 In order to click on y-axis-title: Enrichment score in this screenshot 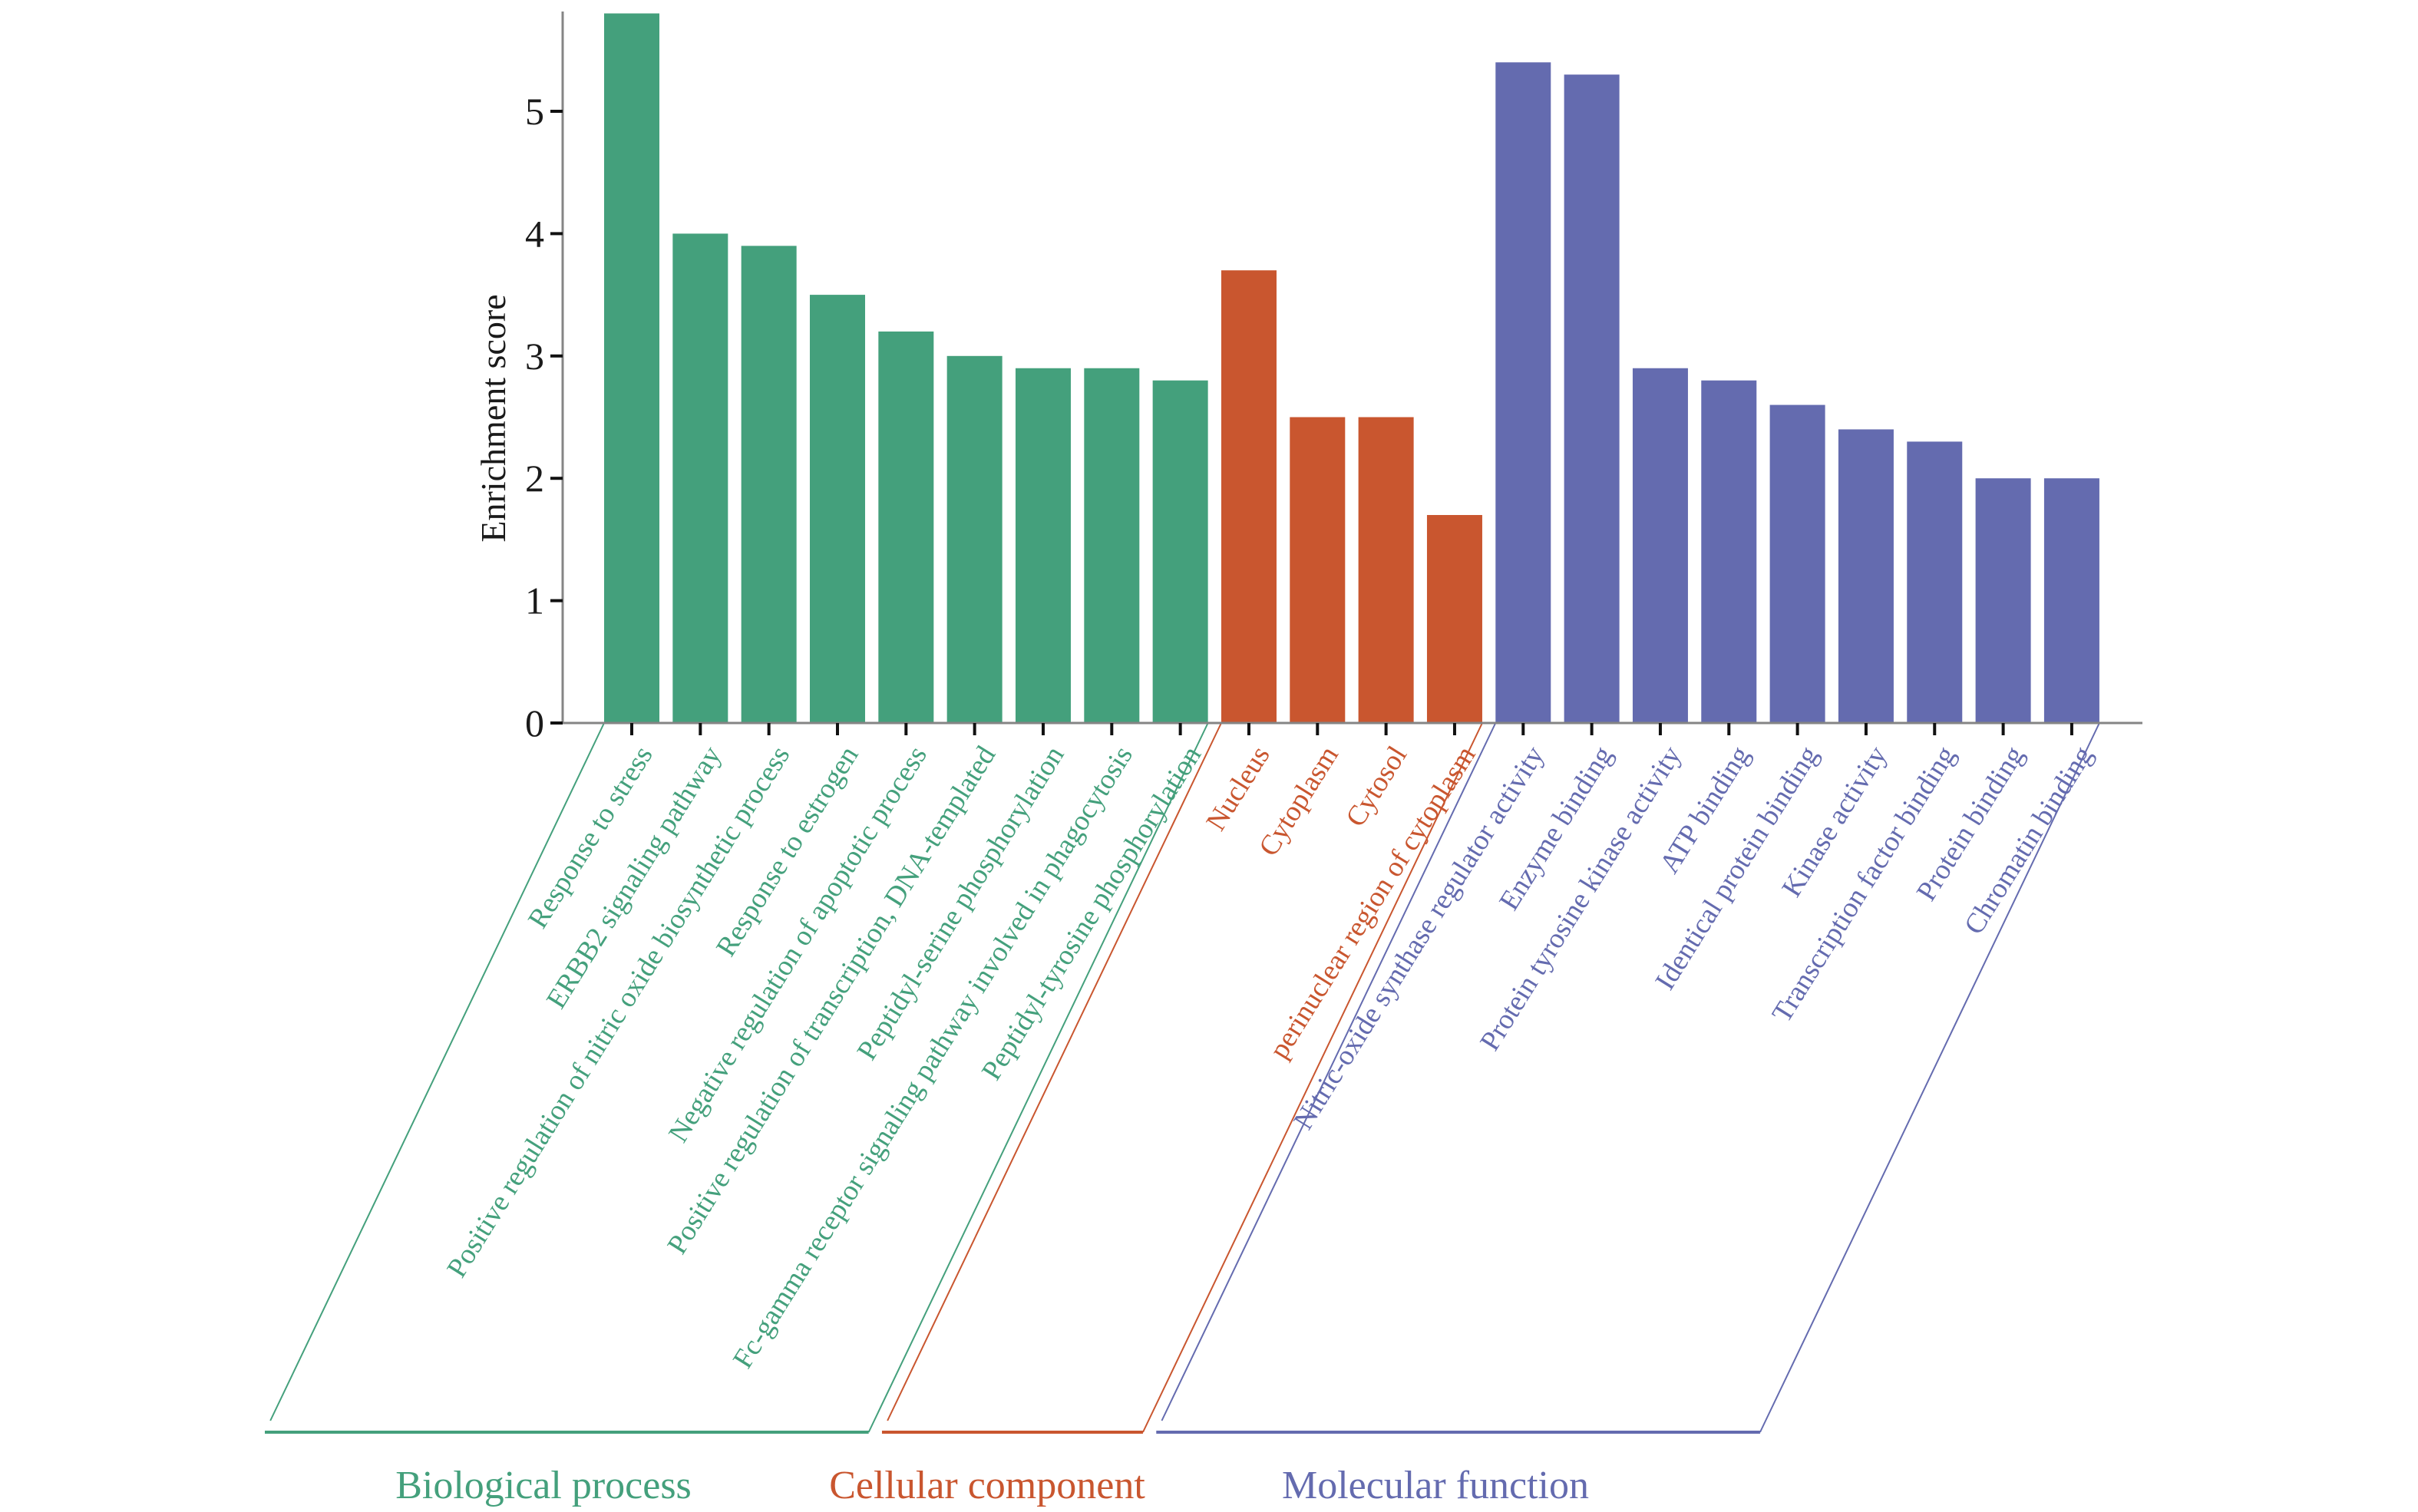, I will do `click(493, 418)`.